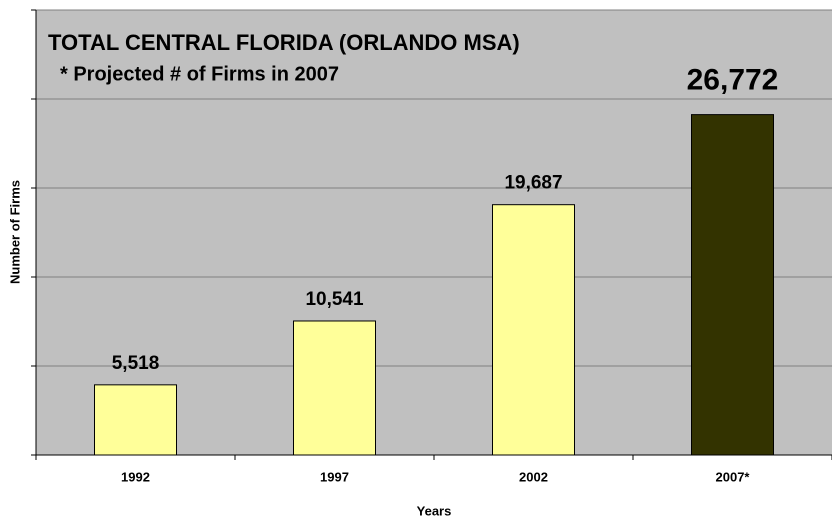 This screenshot has width=832, height=524. Describe the element at coordinates (199, 74) in the screenshot. I see `chart-subtitle: * Projected # of Firms in 2007` at that location.